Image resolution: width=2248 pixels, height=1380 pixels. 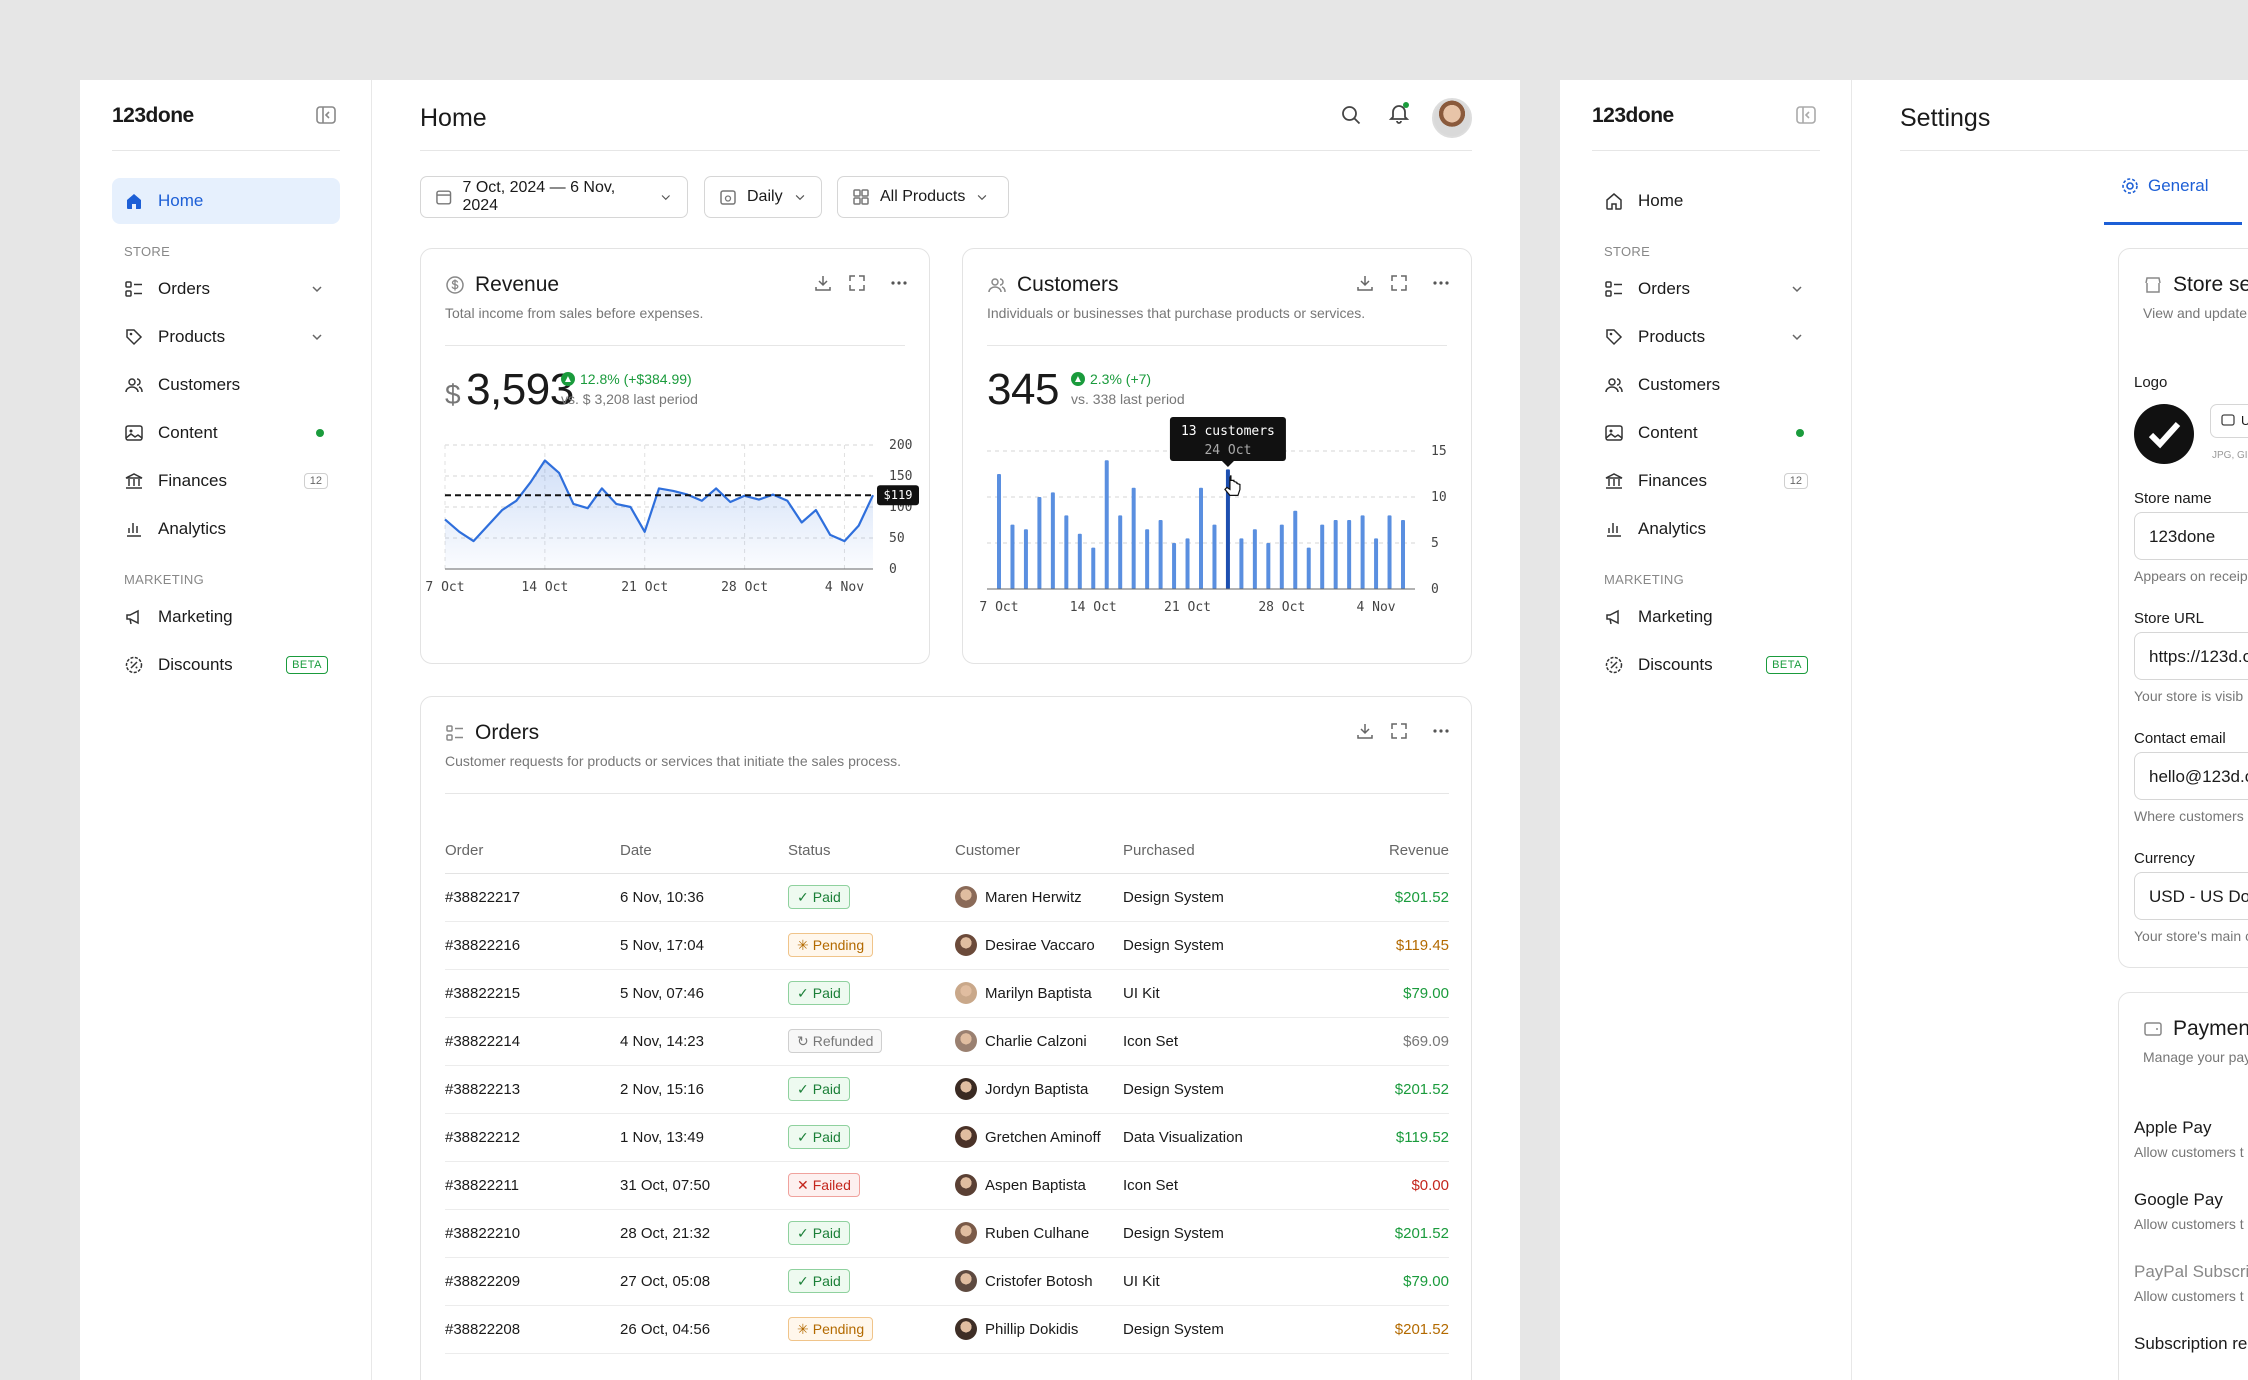 What do you see at coordinates (966, 945) in the screenshot?
I see `avatar` at bounding box center [966, 945].